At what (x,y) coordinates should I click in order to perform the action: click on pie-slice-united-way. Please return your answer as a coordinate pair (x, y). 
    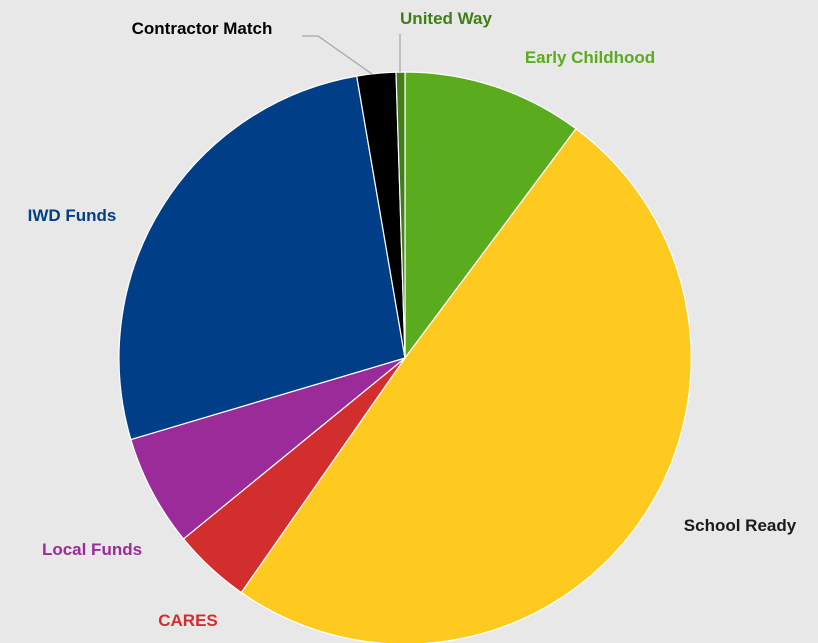
    Looking at the image, I should click on (400, 215).